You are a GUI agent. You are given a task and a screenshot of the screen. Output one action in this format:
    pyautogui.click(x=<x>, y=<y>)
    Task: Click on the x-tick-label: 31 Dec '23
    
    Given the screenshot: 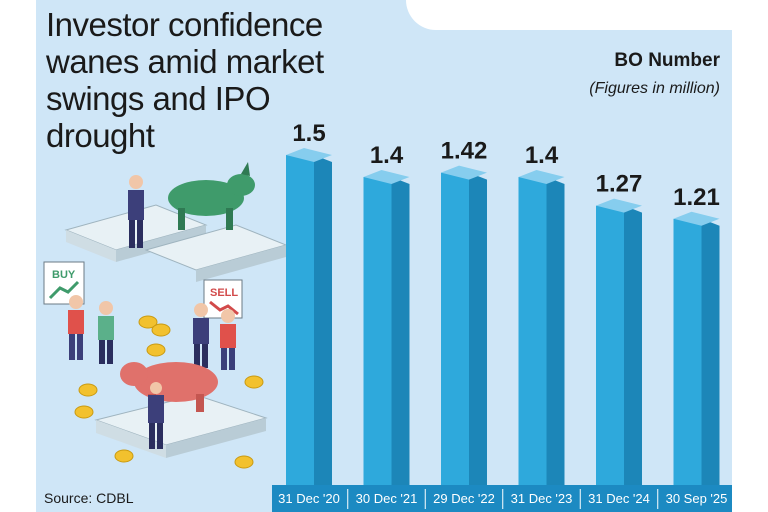 What is the action you would take?
    pyautogui.click(x=542, y=498)
    